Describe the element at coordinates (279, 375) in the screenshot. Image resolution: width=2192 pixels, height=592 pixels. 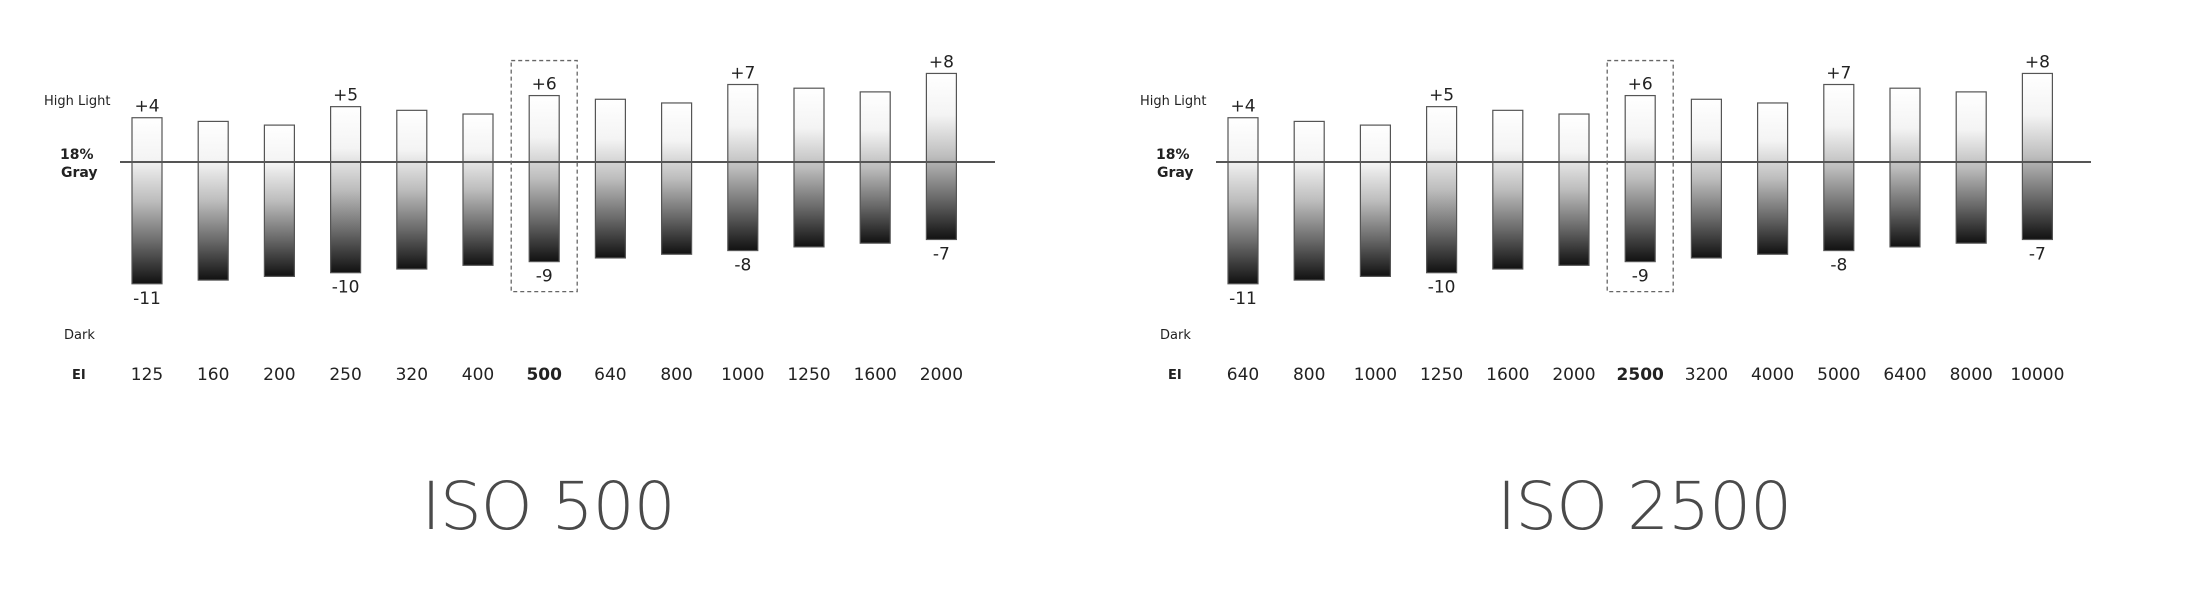
I see `ei-tick-label: 200` at that location.